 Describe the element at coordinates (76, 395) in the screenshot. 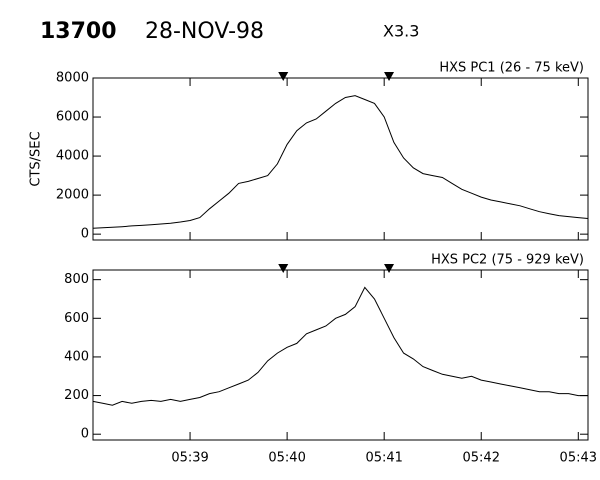

I see `y-tick-label: 200` at that location.